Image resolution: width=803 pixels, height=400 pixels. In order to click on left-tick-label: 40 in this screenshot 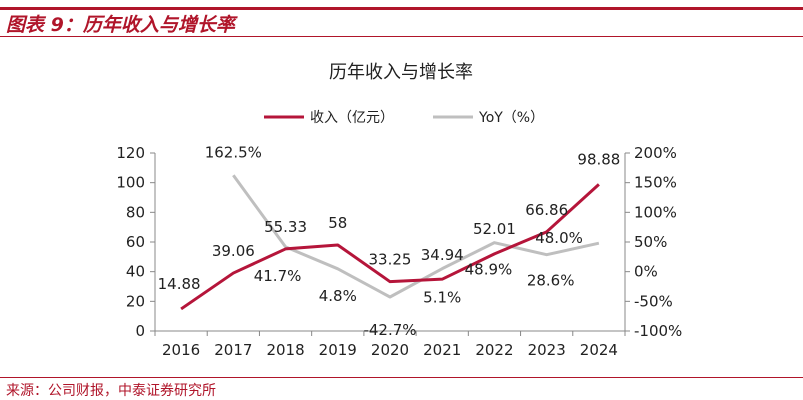, I will do `click(135, 272)`.